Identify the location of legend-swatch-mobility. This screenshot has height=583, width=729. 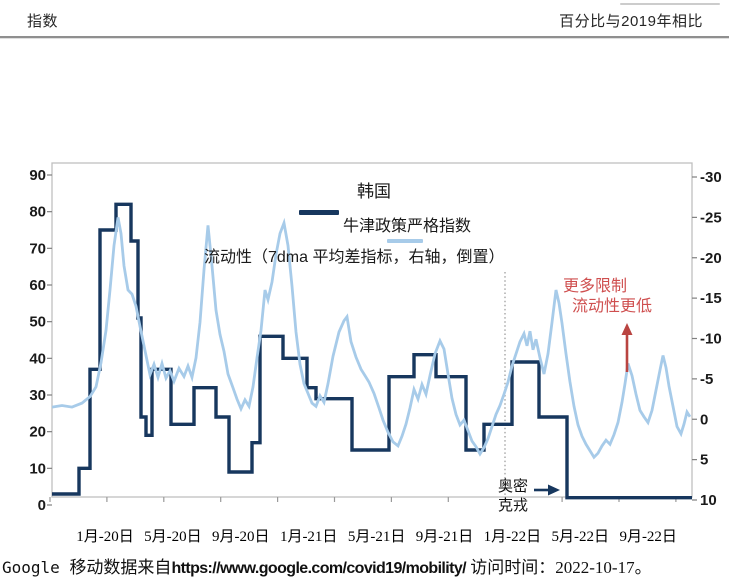
(405, 241).